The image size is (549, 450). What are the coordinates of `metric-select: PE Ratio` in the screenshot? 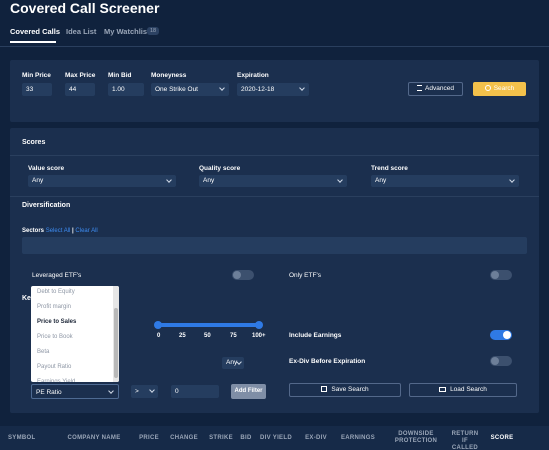 It's located at (75, 391).